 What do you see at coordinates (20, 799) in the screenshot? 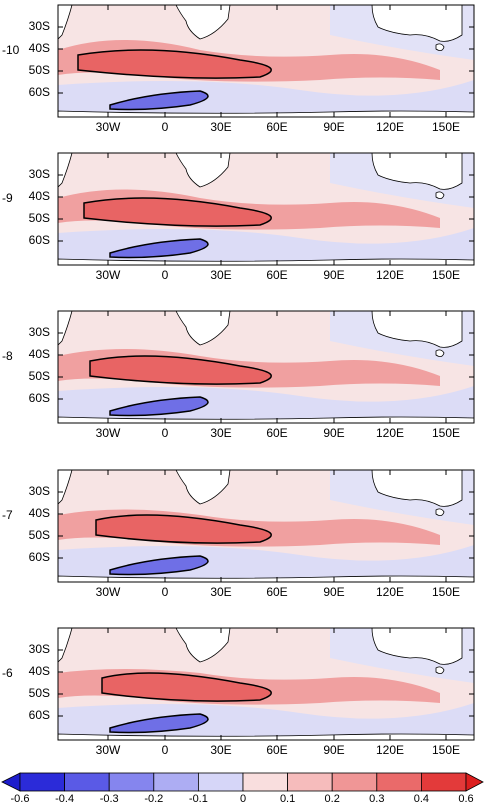
I see `colorbar-tick-label: -0.6` at bounding box center [20, 799].